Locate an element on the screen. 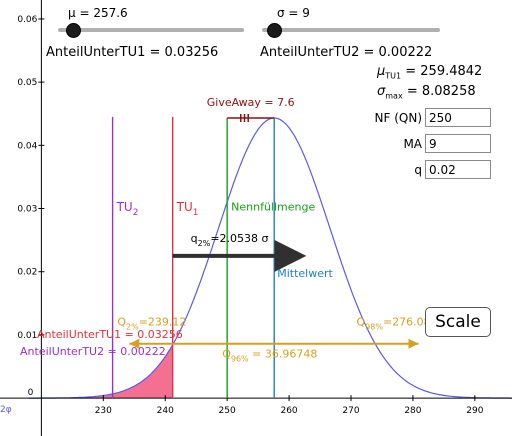  mu-tu1-number: = 259.4842 is located at coordinates (444, 71).